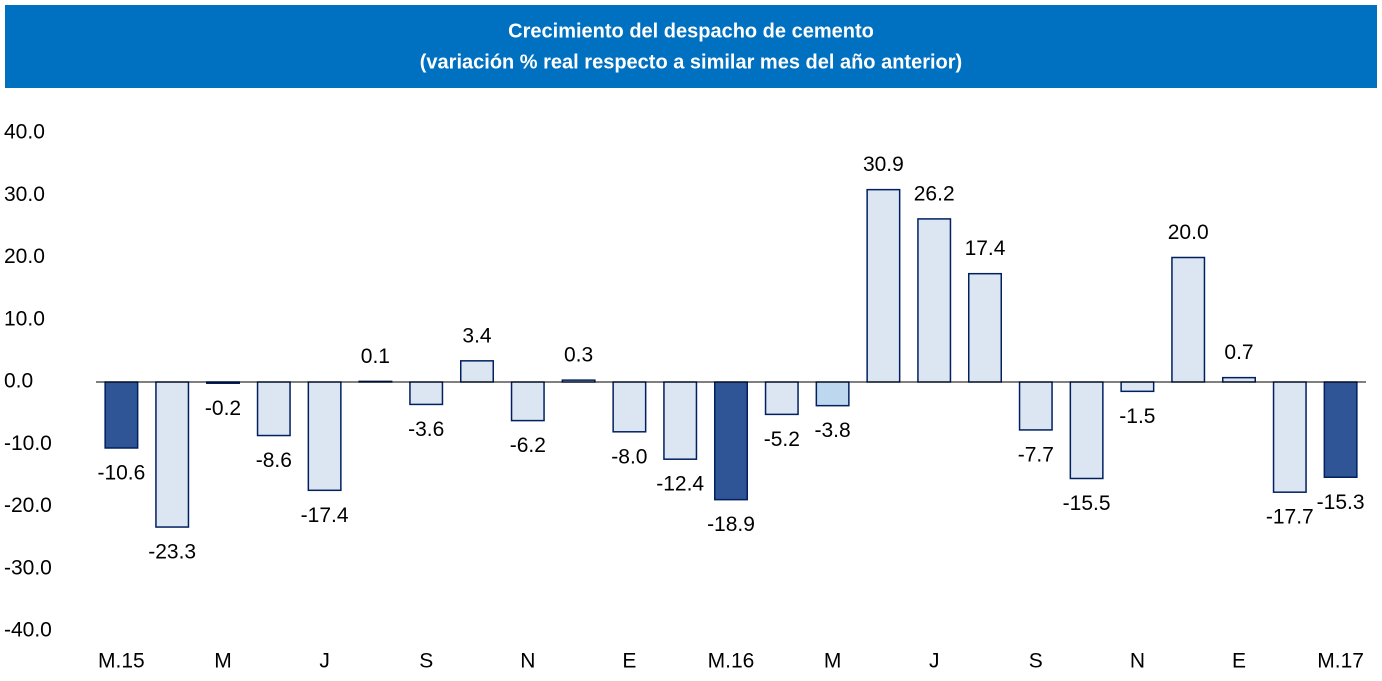 Image resolution: width=1382 pixels, height=681 pixels. I want to click on value-label: 0.7, so click(1238, 352).